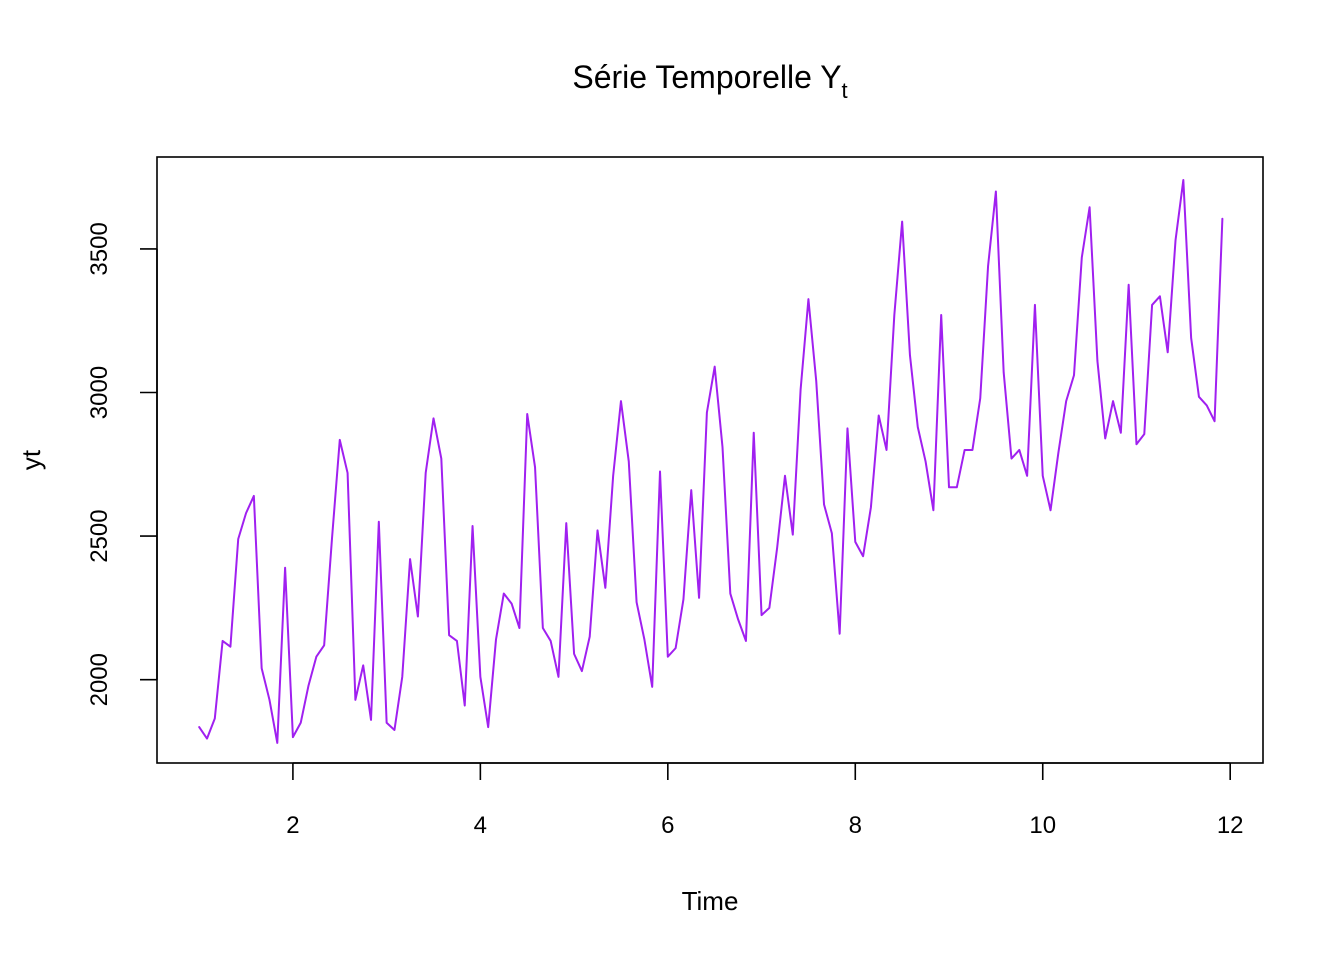 The height and width of the screenshot is (960, 1344). I want to click on chart-title: Série Temporelle Yt, so click(709, 81).